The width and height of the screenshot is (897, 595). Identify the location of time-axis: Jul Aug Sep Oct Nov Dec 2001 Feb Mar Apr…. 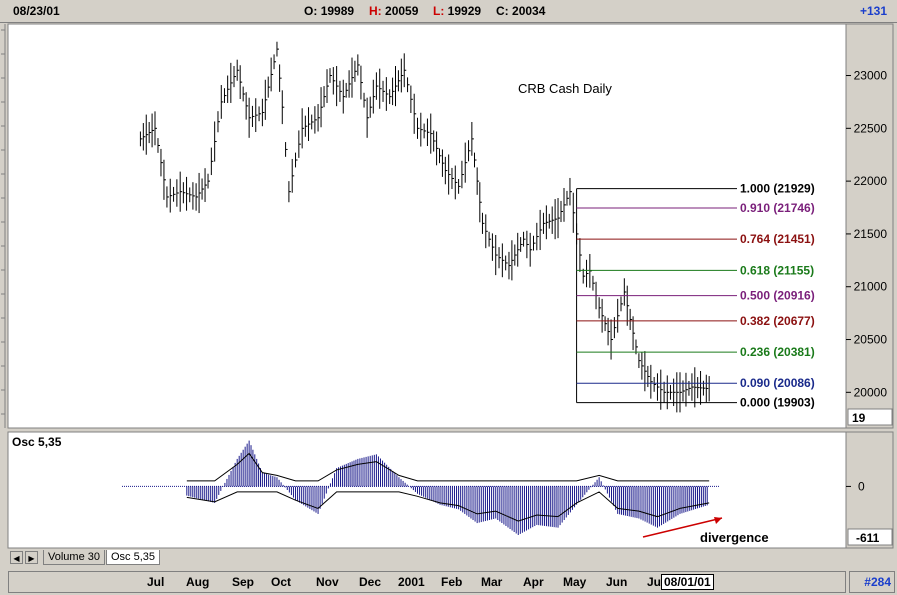
(427, 582).